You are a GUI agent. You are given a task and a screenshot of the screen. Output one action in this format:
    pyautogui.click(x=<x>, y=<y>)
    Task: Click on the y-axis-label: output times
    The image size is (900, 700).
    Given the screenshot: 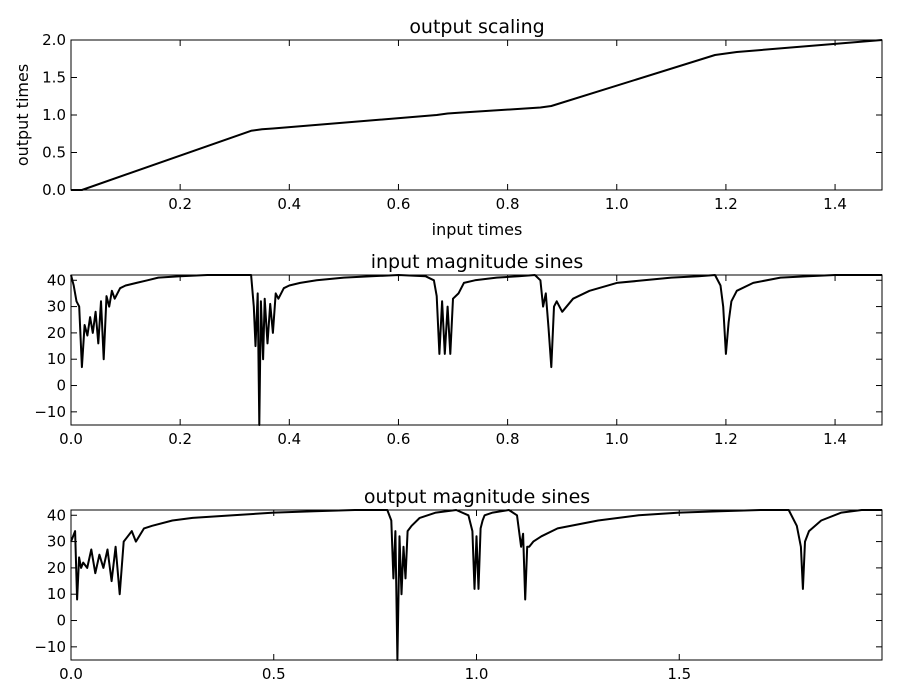 What is the action you would take?
    pyautogui.click(x=22, y=115)
    